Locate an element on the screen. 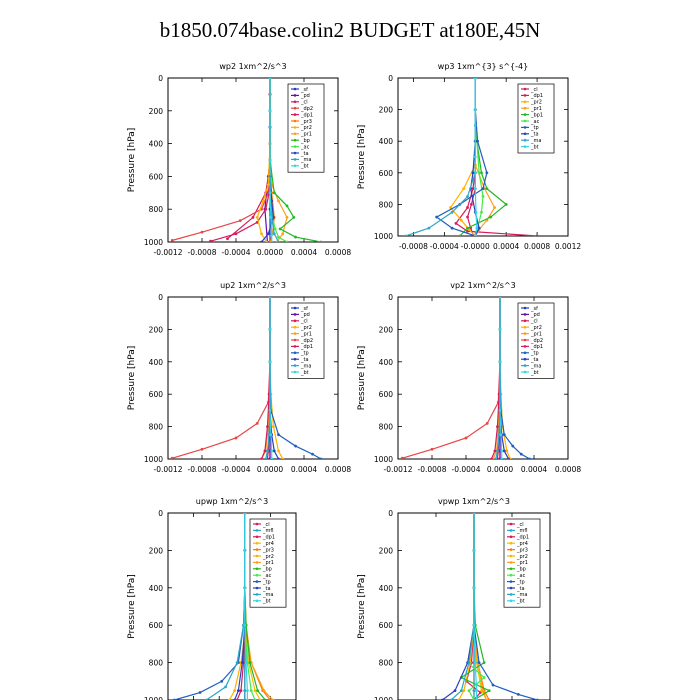  y-tick-label: 600 is located at coordinates (156, 176).